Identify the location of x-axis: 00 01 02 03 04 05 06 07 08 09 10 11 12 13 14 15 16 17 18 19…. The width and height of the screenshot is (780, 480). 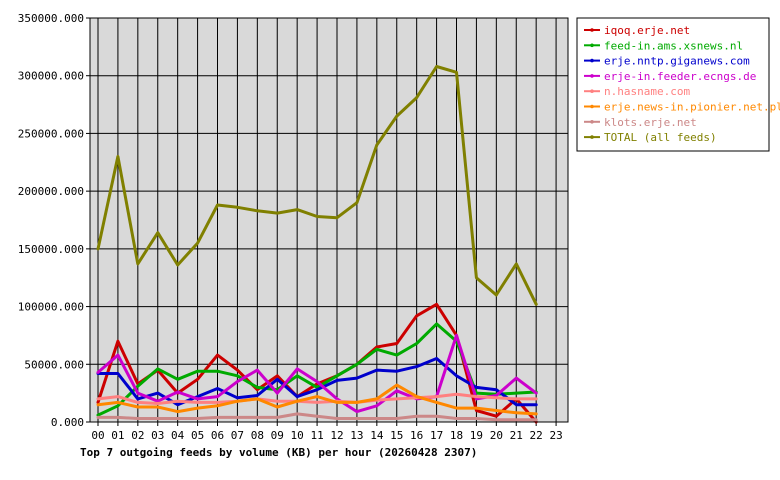
(327, 432).